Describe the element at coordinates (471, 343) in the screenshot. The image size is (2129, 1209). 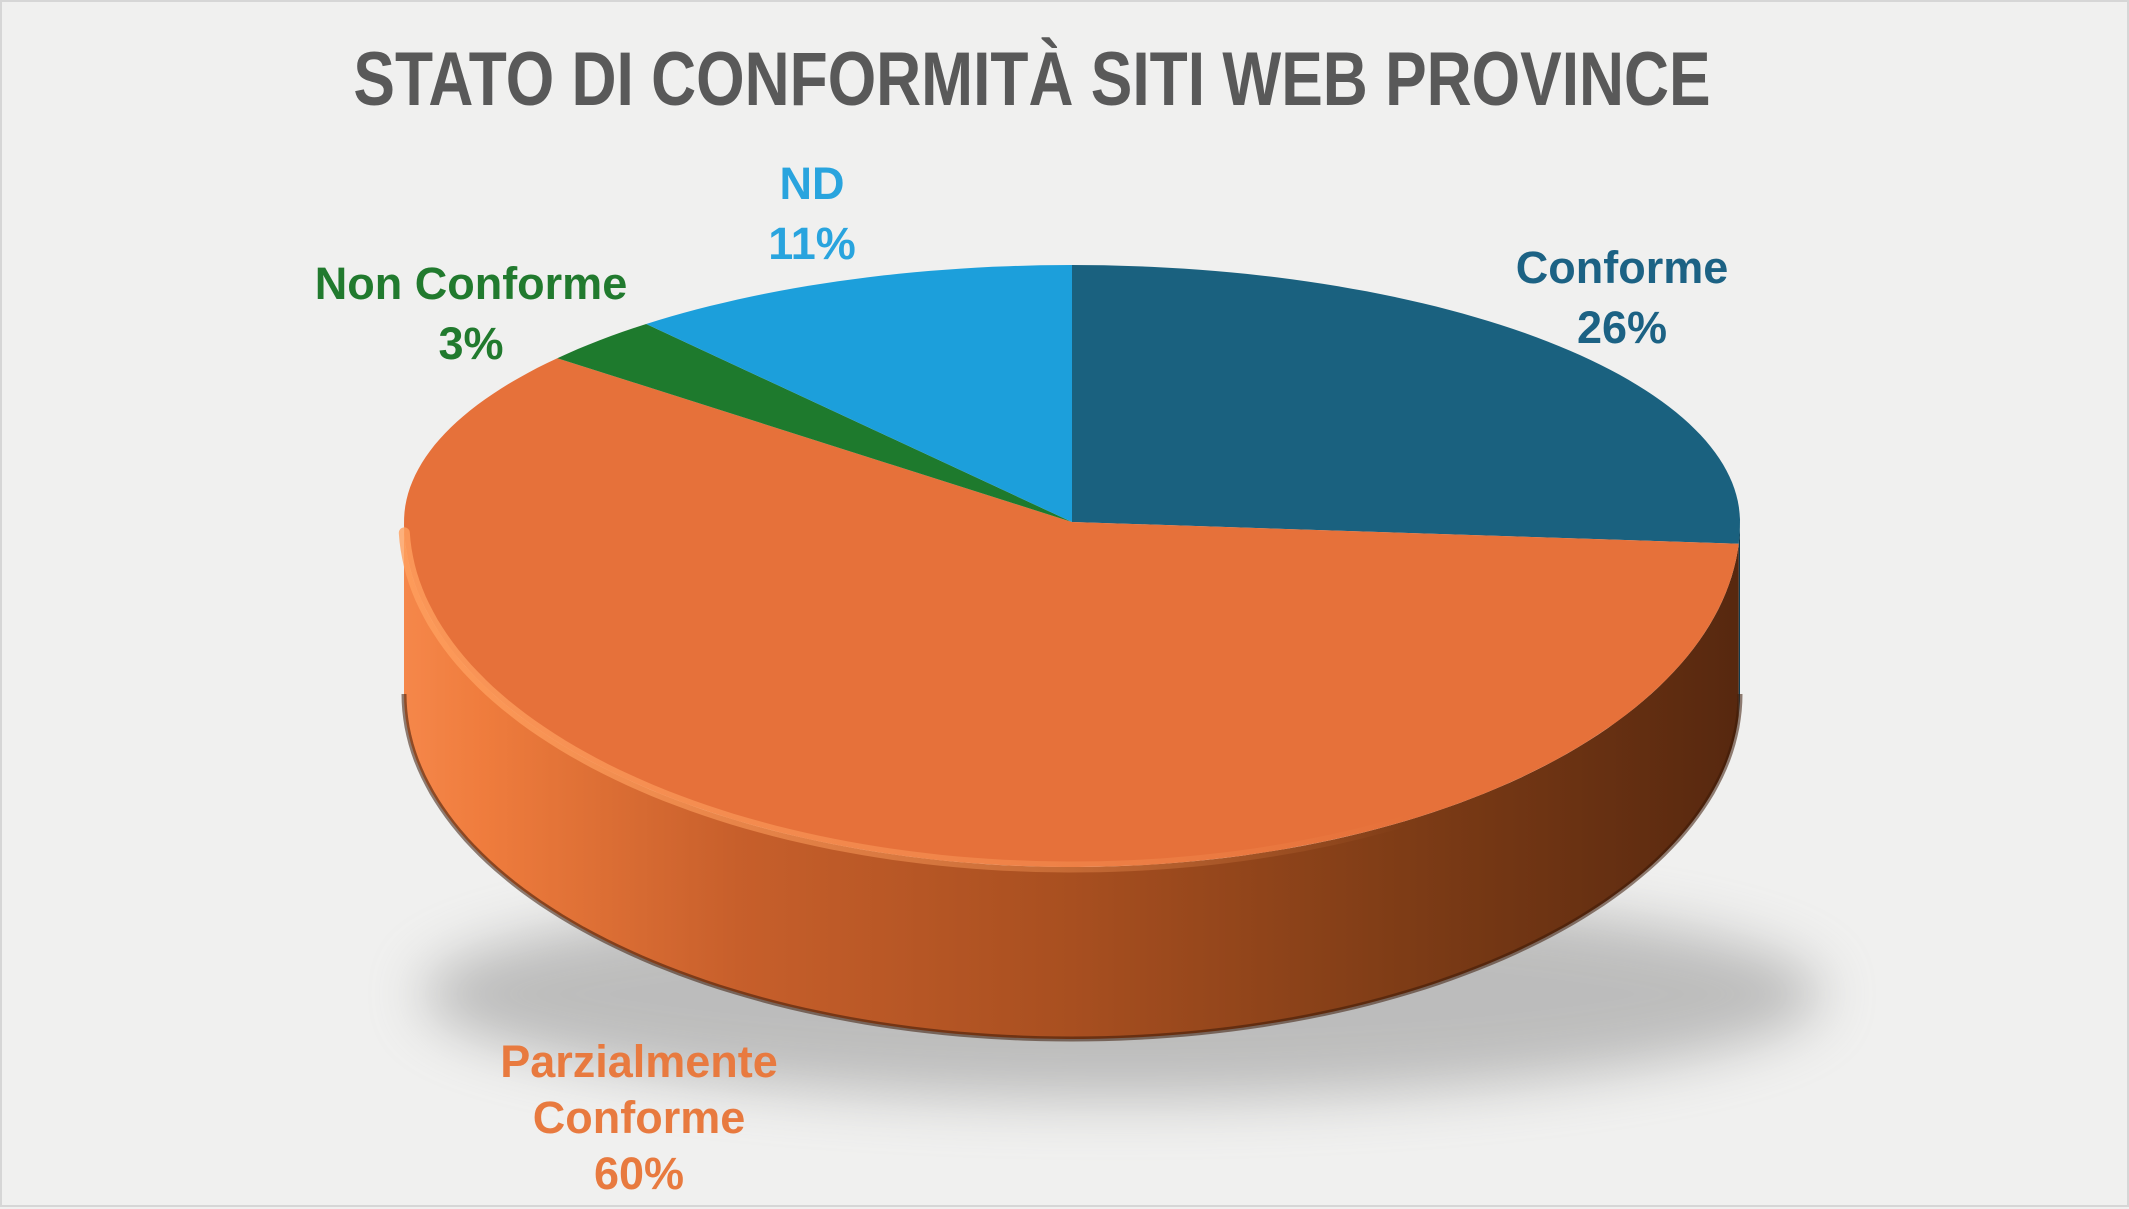
I see `label-non-conforme-value: 3%` at that location.